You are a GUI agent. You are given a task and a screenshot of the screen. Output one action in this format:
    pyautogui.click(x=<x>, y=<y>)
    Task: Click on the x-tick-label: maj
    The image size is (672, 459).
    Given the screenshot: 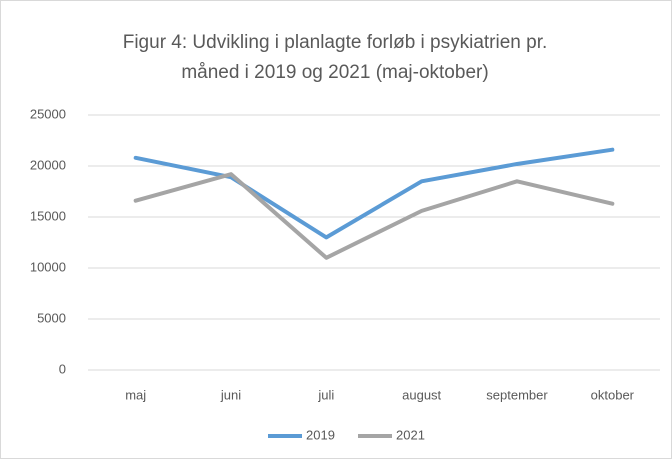 What is the action you would take?
    pyautogui.click(x=135, y=394)
    